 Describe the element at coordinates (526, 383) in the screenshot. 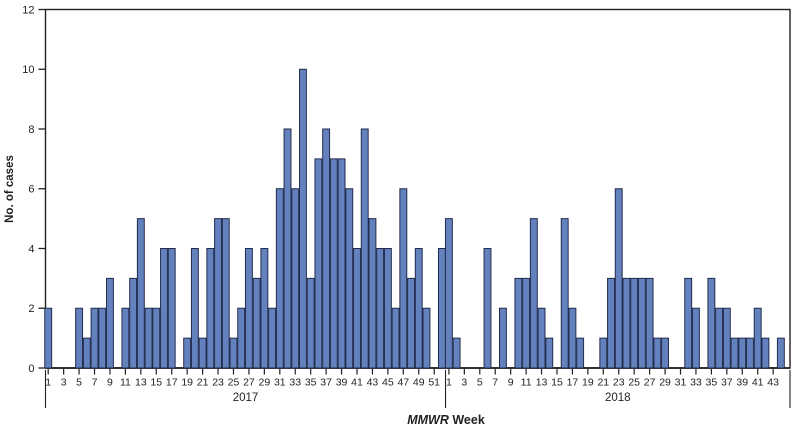

I see `x-tick-label-2018-11: 11` at that location.